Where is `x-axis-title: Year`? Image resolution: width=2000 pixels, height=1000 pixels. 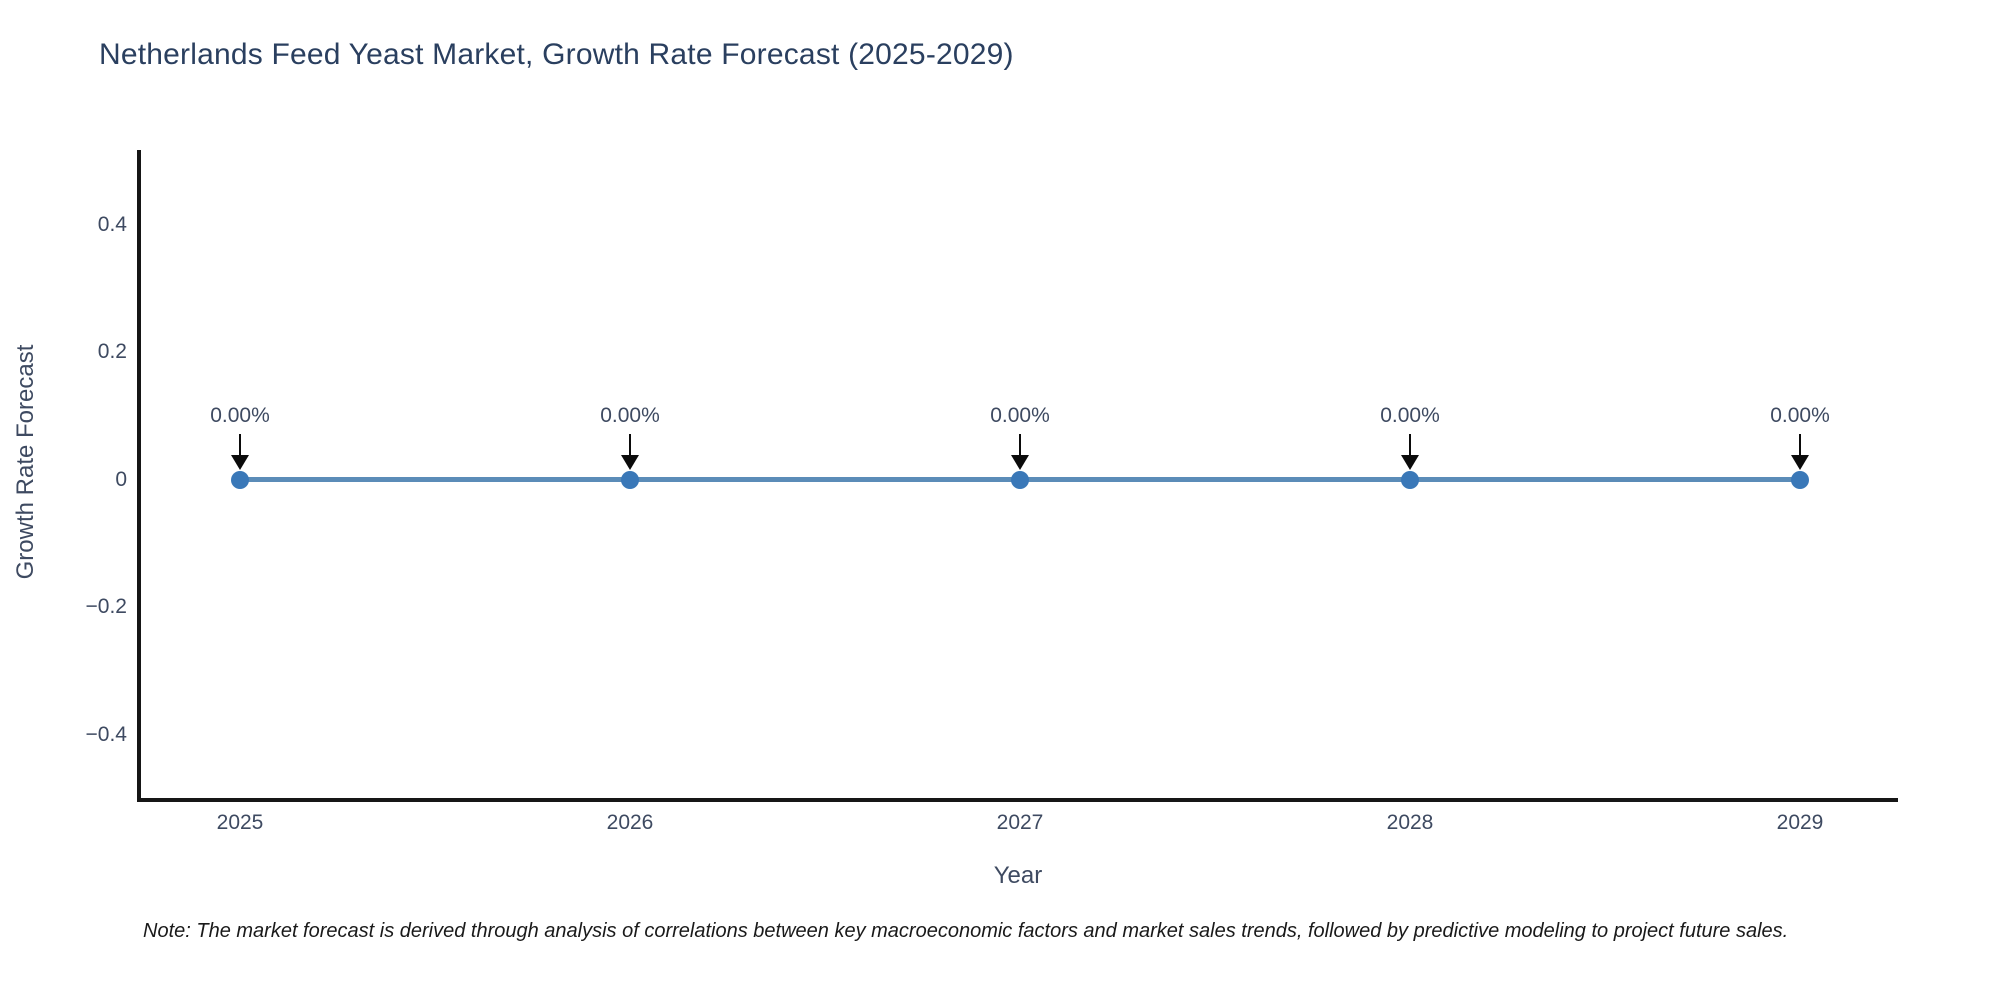
x-axis-title: Year is located at coordinates (1018, 875).